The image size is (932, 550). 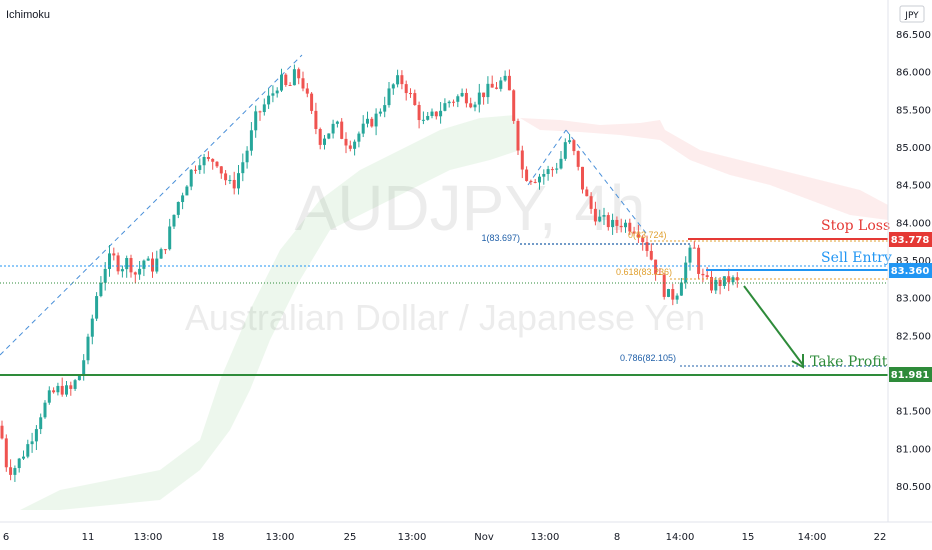 I want to click on time-tick-label: 6, so click(x=6, y=537).